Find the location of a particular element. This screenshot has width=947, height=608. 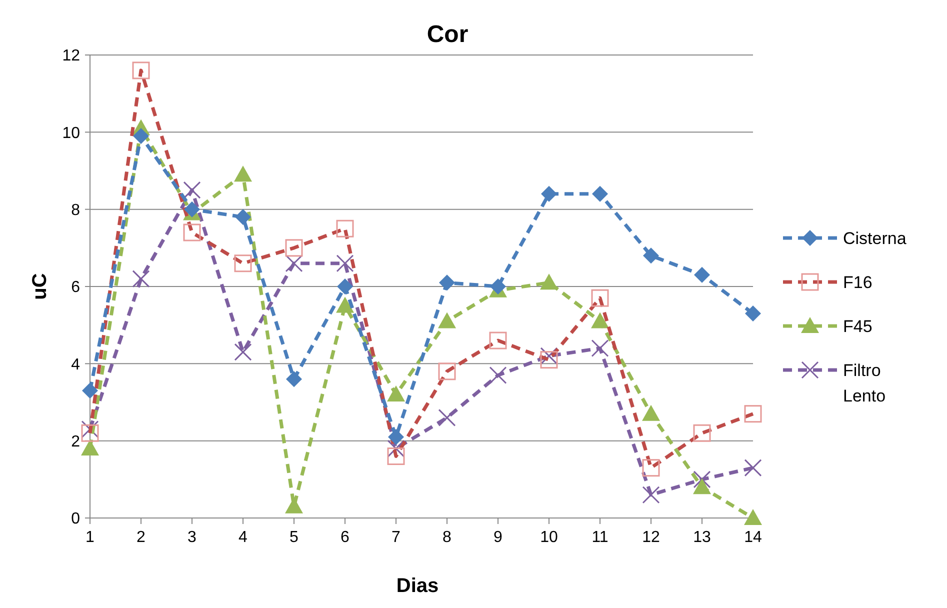

x-tick-label: 11 is located at coordinates (600, 537).